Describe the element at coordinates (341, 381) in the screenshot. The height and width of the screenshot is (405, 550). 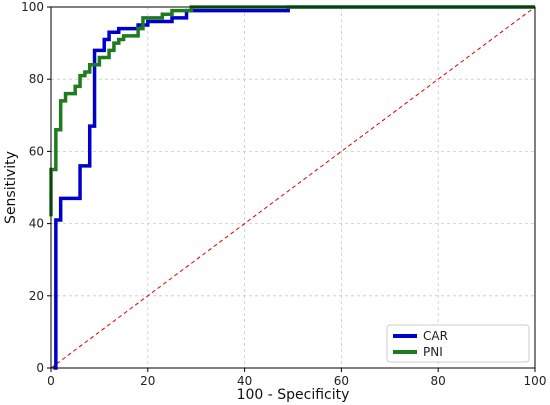
I see `x-tick-label: 60` at that location.